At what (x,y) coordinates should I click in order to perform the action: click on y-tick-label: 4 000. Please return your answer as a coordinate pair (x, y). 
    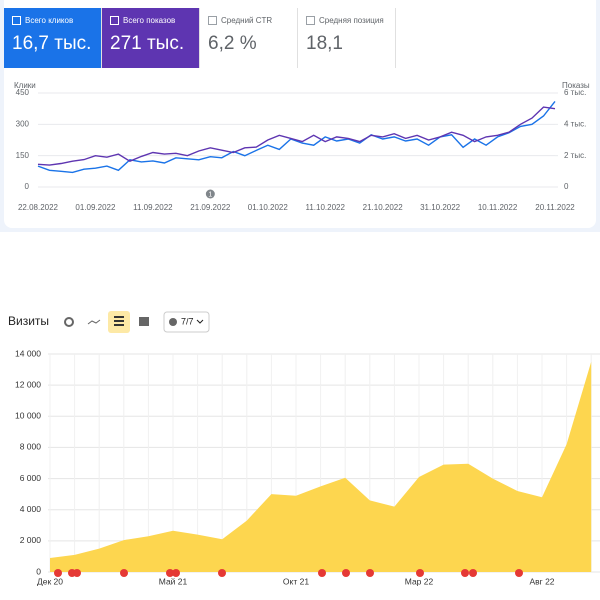
    Looking at the image, I should click on (31, 509).